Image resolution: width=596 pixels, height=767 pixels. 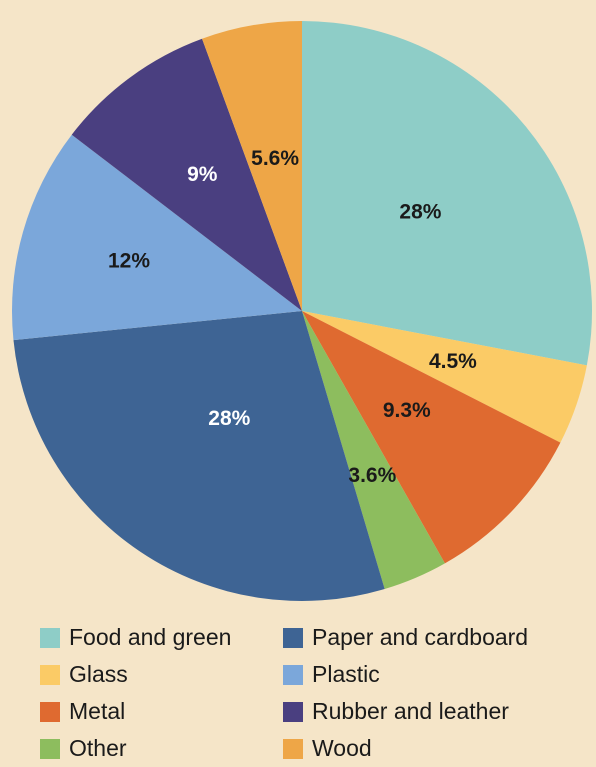 I want to click on data-label-paper-and-cardboard: 28%, so click(x=229, y=418).